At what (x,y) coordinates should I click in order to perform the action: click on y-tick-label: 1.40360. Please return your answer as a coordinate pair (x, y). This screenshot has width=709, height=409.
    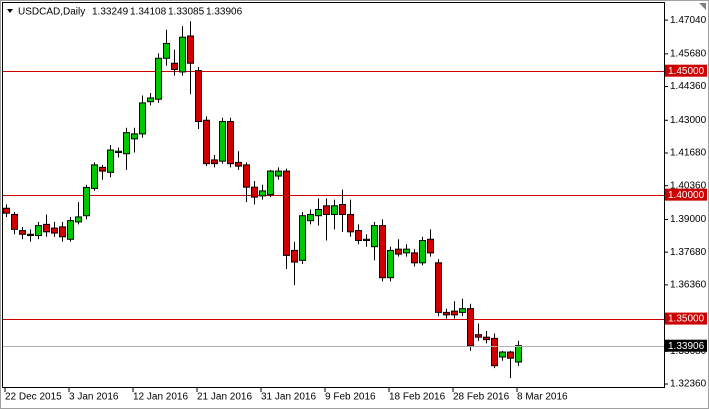
    Looking at the image, I should click on (688, 185).